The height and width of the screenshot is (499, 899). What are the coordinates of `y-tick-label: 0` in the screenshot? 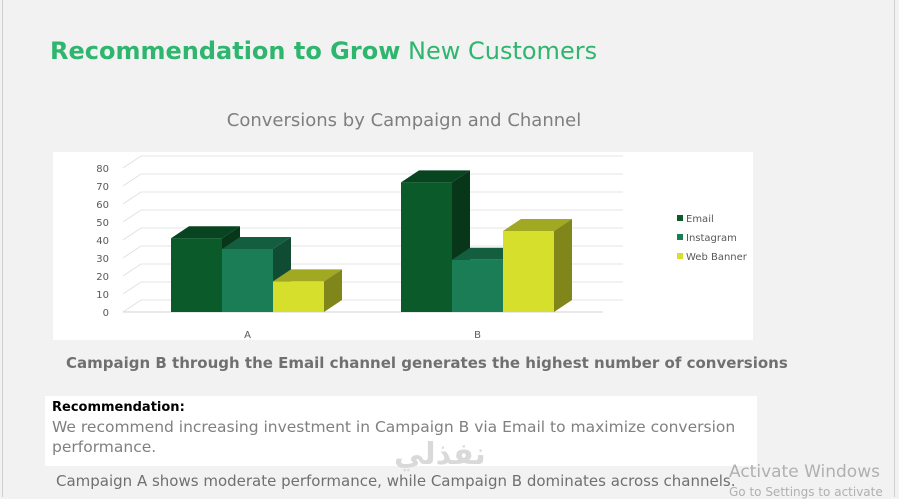 It's located at (106, 313).